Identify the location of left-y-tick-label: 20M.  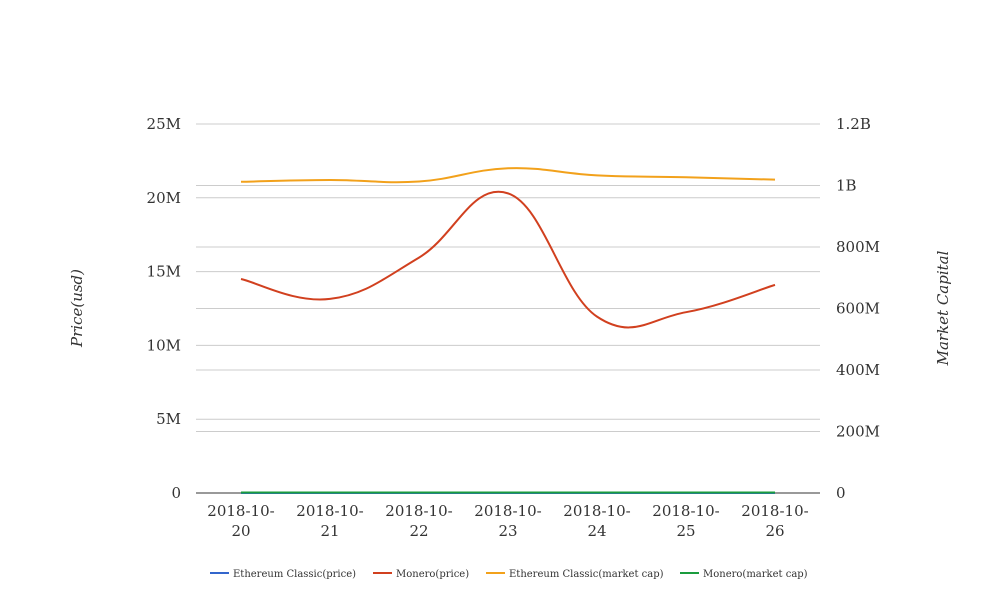
(164, 198).